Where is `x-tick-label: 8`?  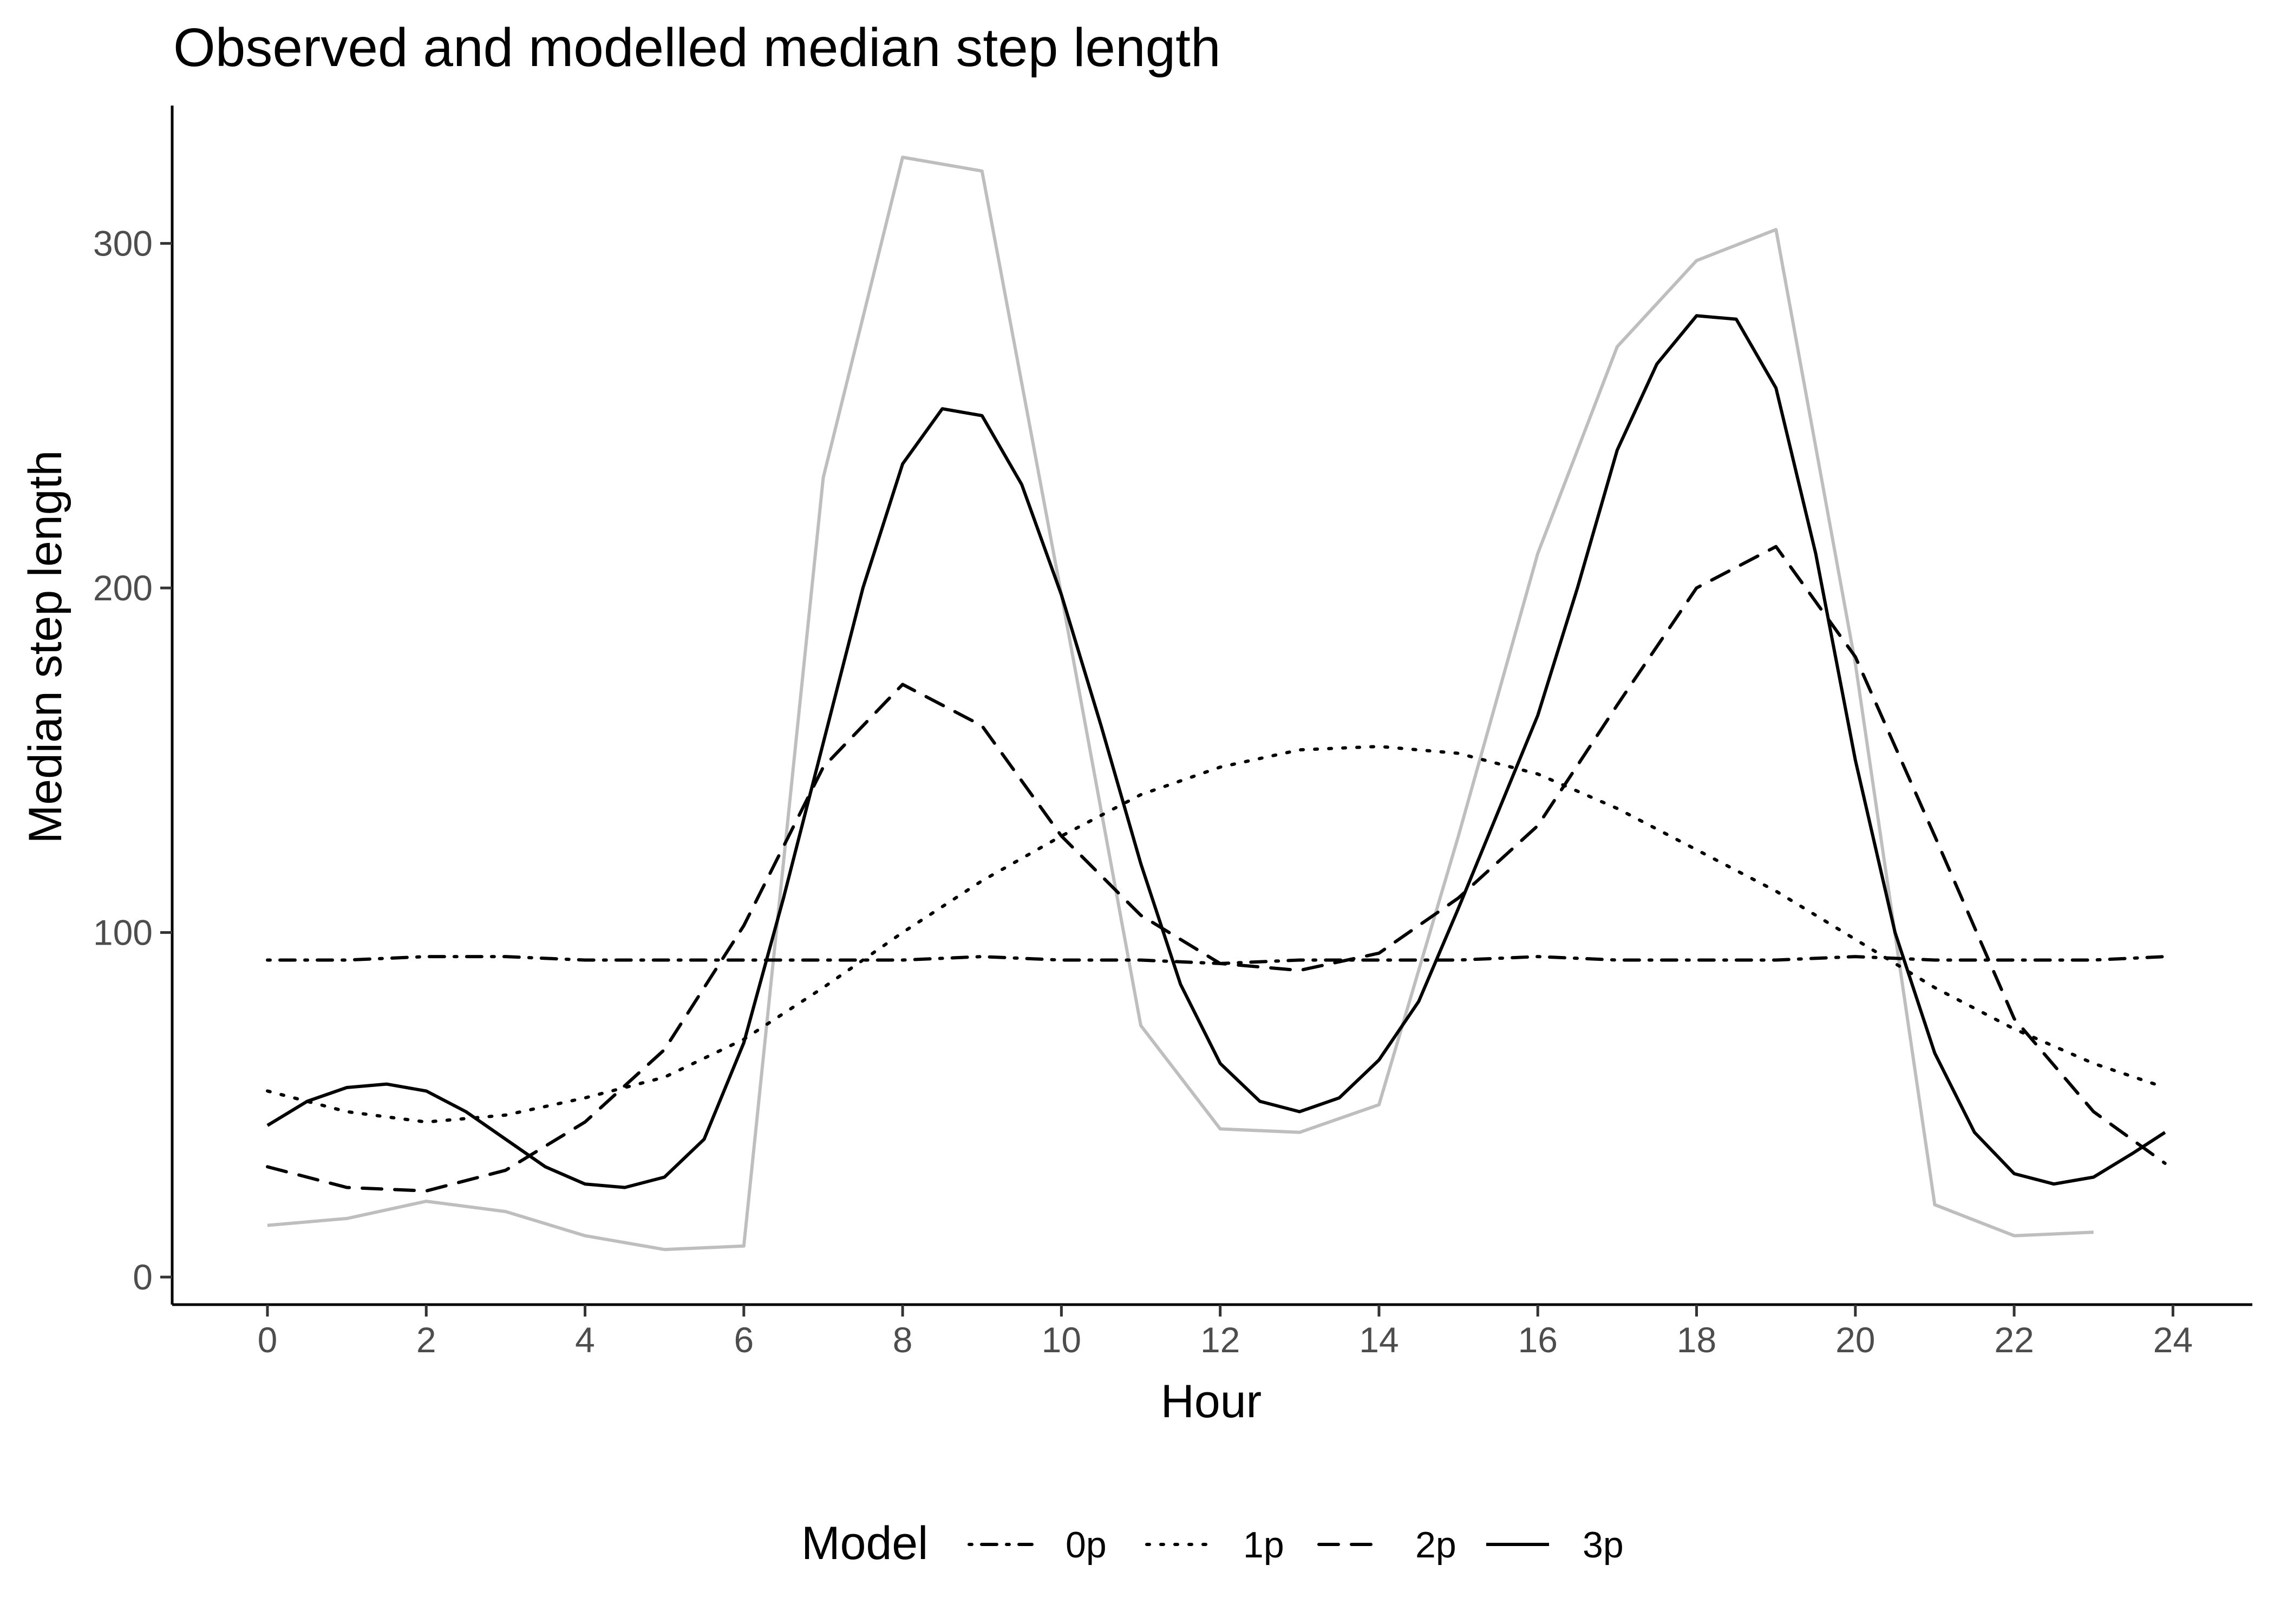
x-tick-label: 8 is located at coordinates (903, 1340).